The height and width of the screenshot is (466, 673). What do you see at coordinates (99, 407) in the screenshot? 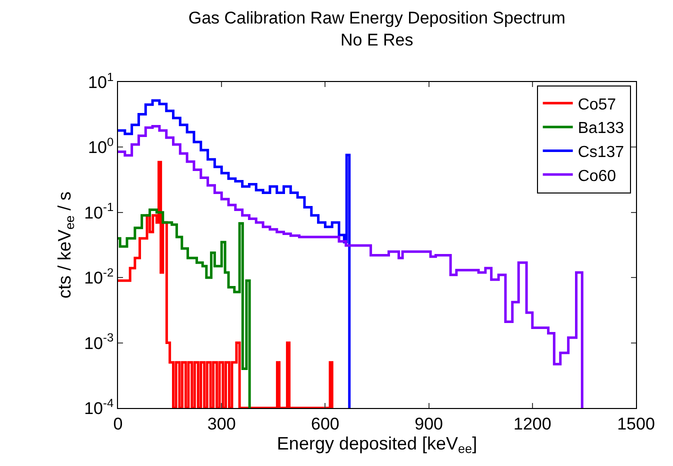
I see `y-tick-label: 10$^{-4}$` at bounding box center [99, 407].